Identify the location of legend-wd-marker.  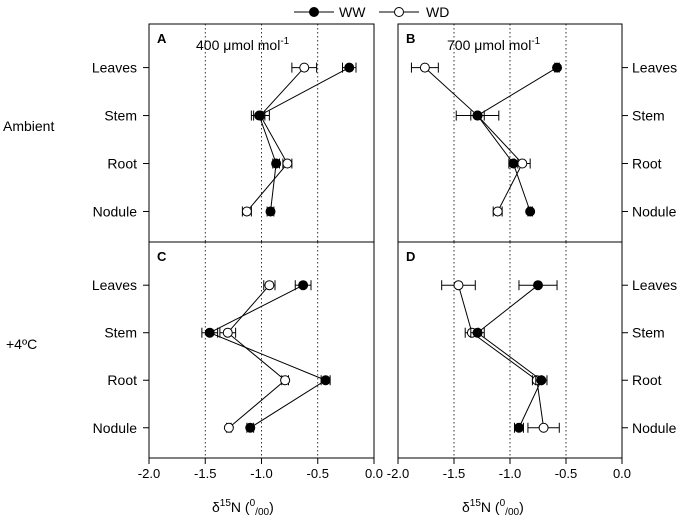
(399, 12).